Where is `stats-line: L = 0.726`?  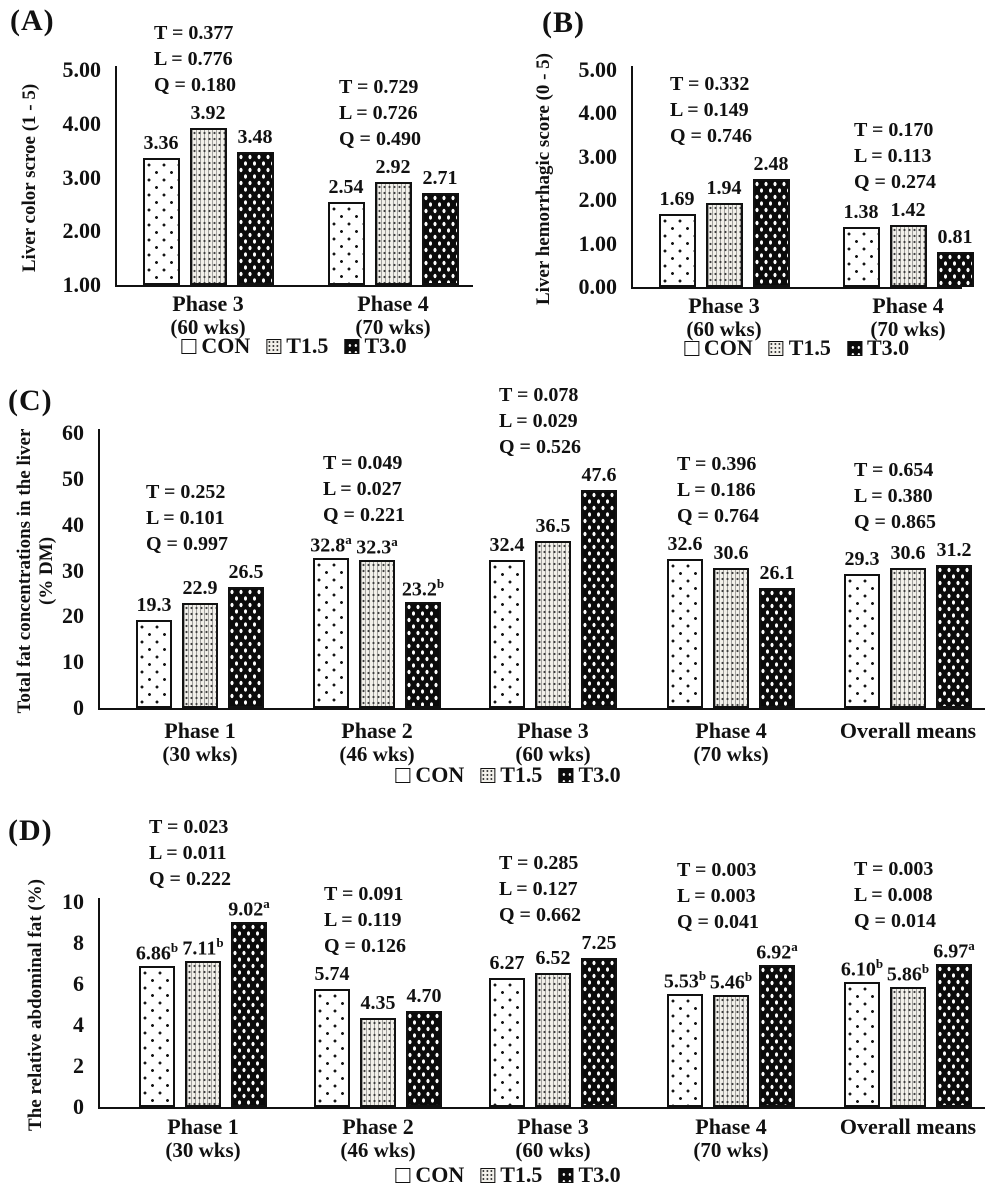
stats-line: L = 0.726 is located at coordinates (378, 112).